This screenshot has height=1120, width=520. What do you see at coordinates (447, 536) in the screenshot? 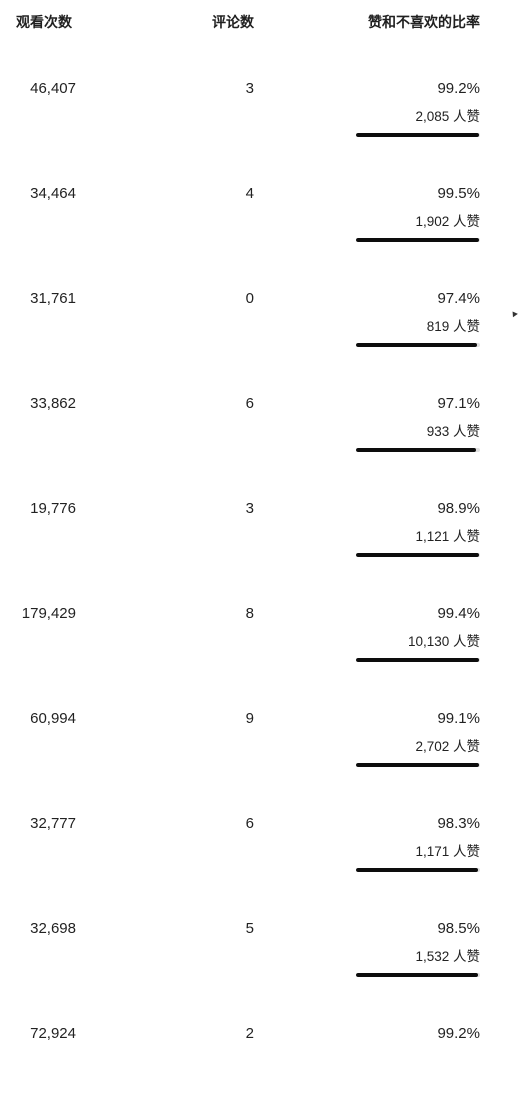
I see `likes-count: 1,121 人赞` at bounding box center [447, 536].